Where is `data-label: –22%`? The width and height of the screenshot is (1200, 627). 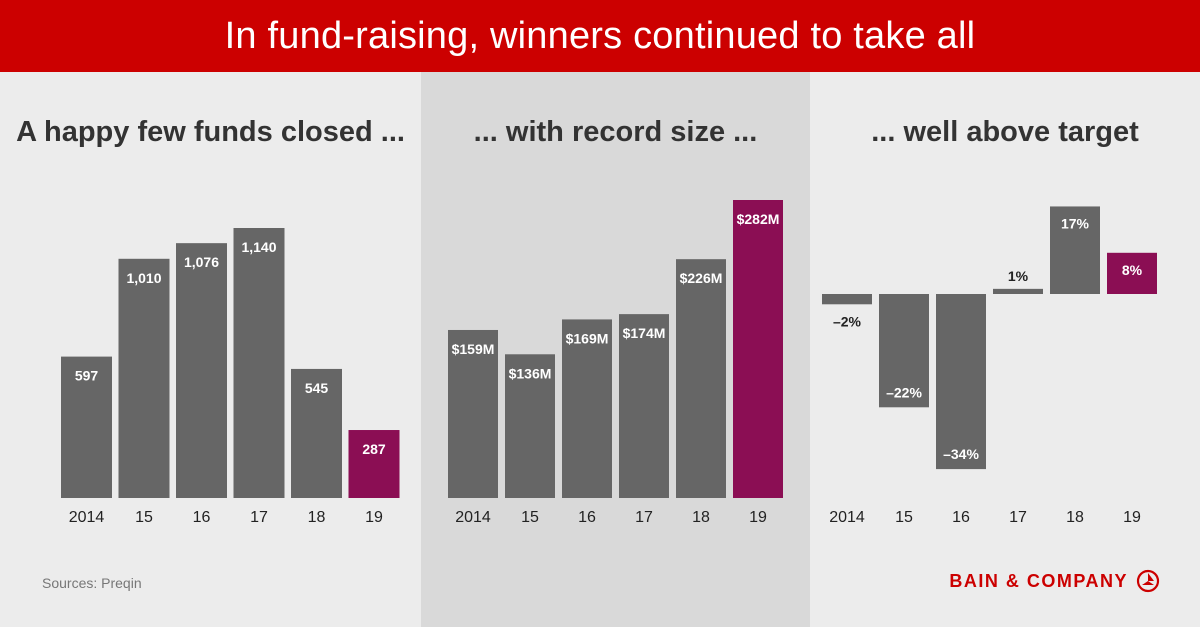
data-label: –22% is located at coordinates (904, 392).